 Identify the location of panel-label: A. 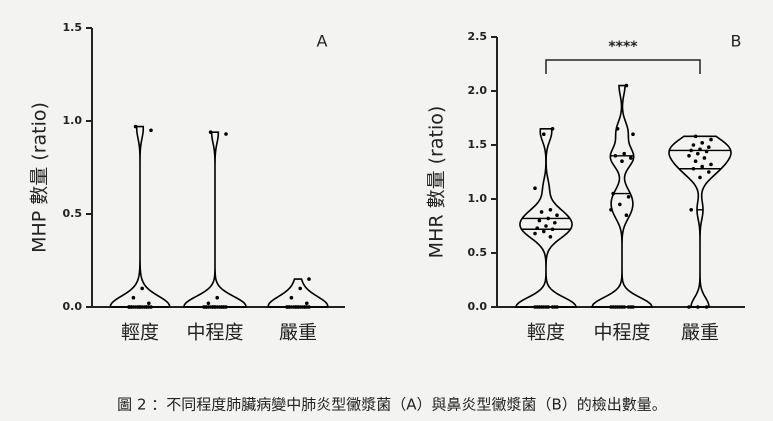
(322, 41).